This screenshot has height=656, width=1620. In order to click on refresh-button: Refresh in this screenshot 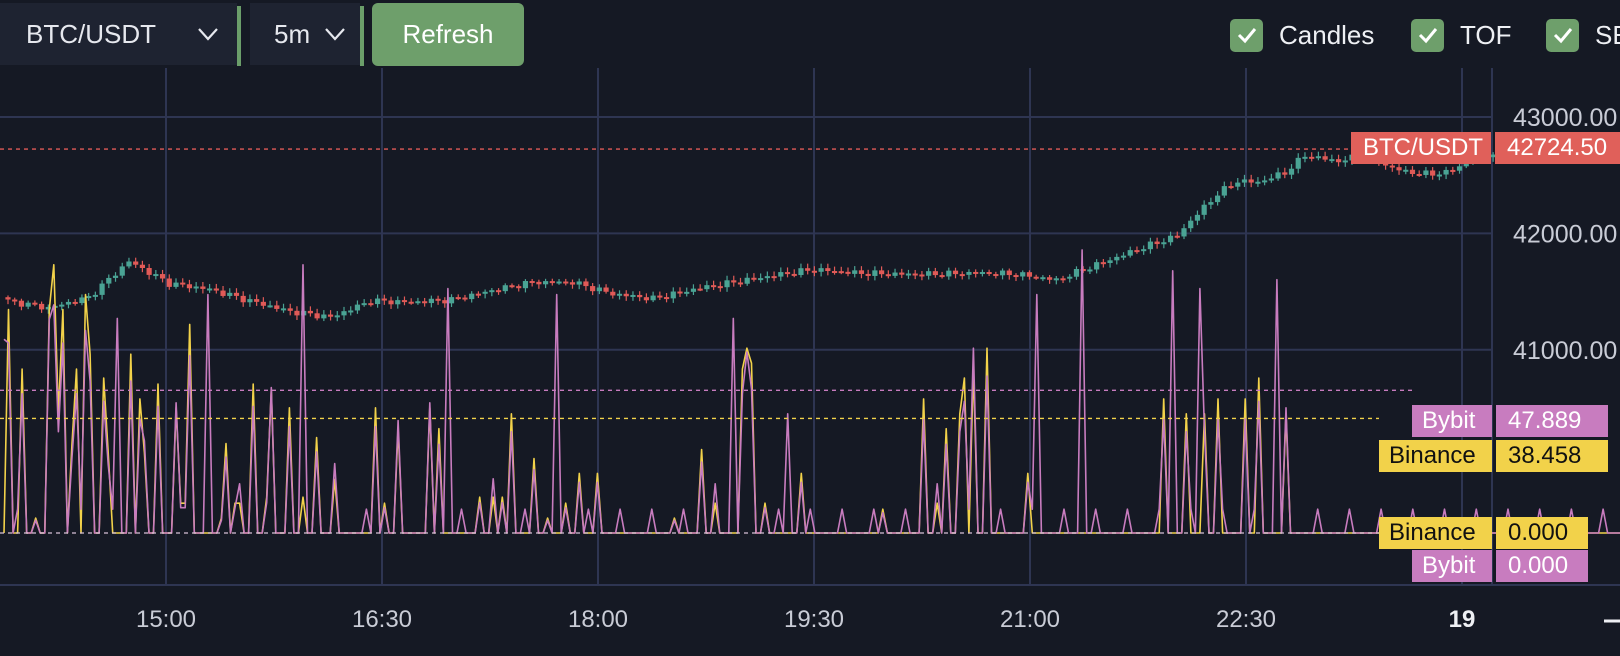, I will do `click(448, 34)`.